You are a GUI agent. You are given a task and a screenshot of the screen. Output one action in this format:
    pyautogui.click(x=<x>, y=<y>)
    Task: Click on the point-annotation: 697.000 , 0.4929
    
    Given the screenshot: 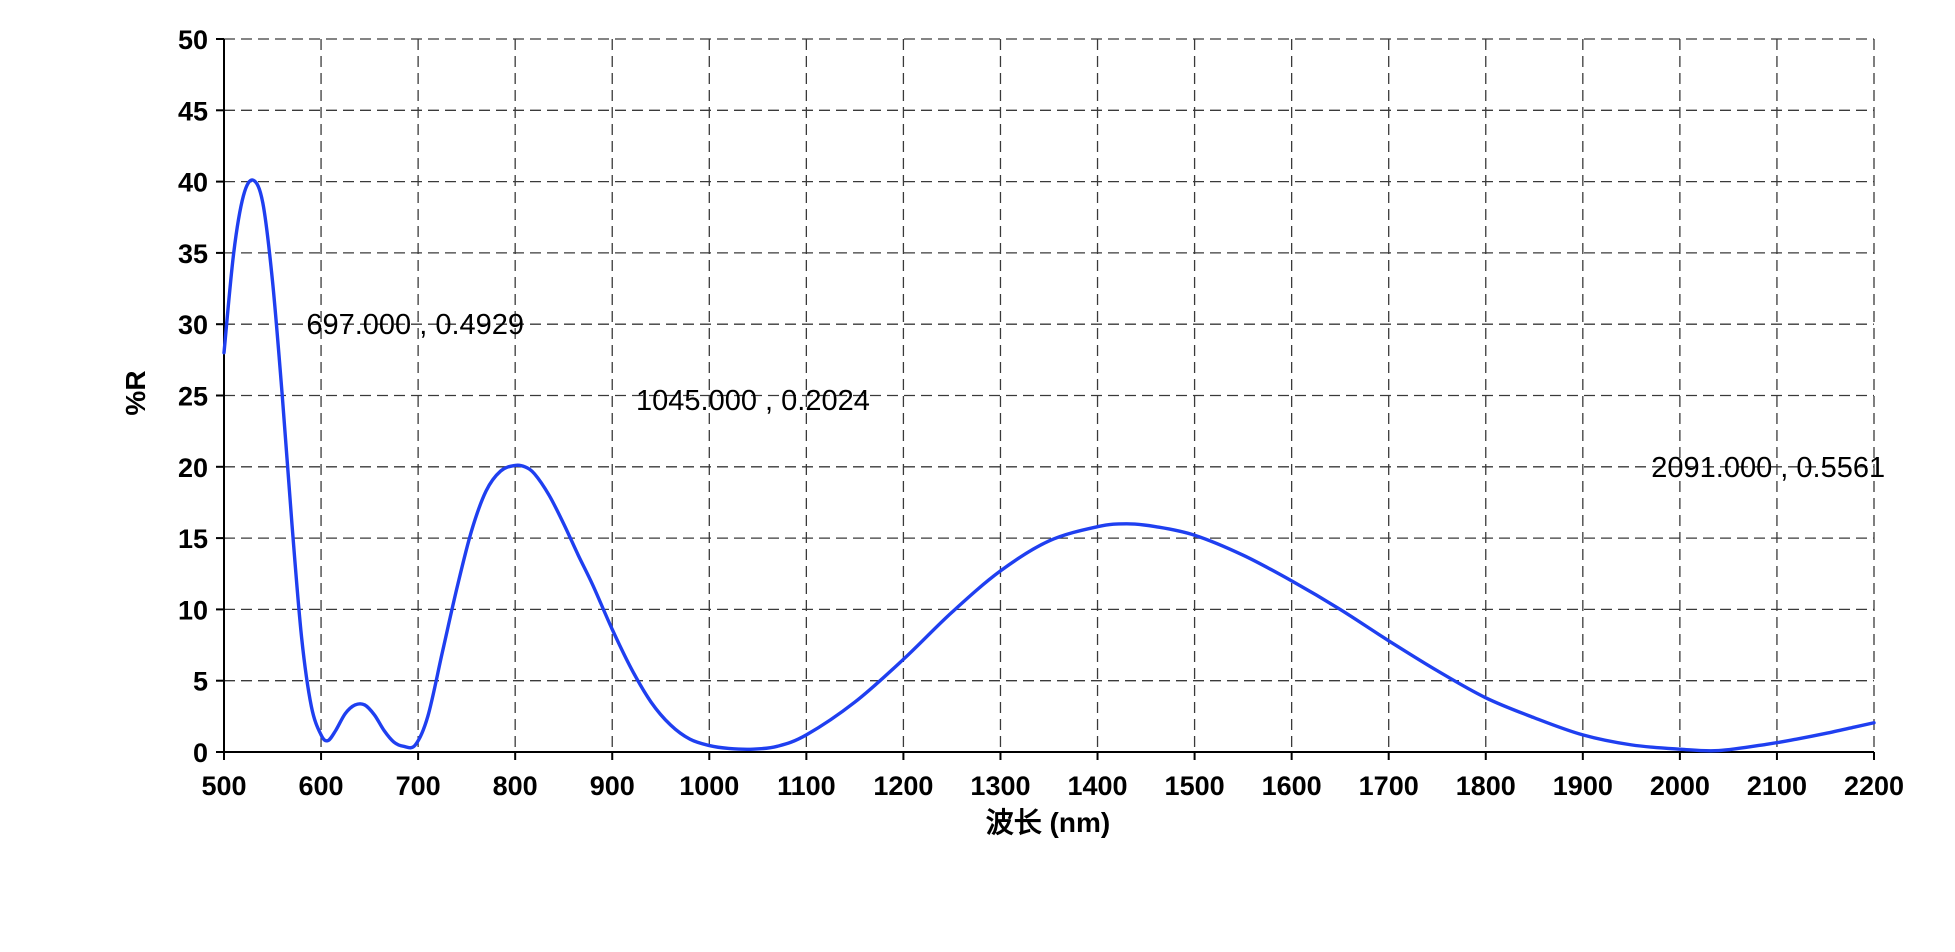 What is the action you would take?
    pyautogui.click(x=415, y=325)
    